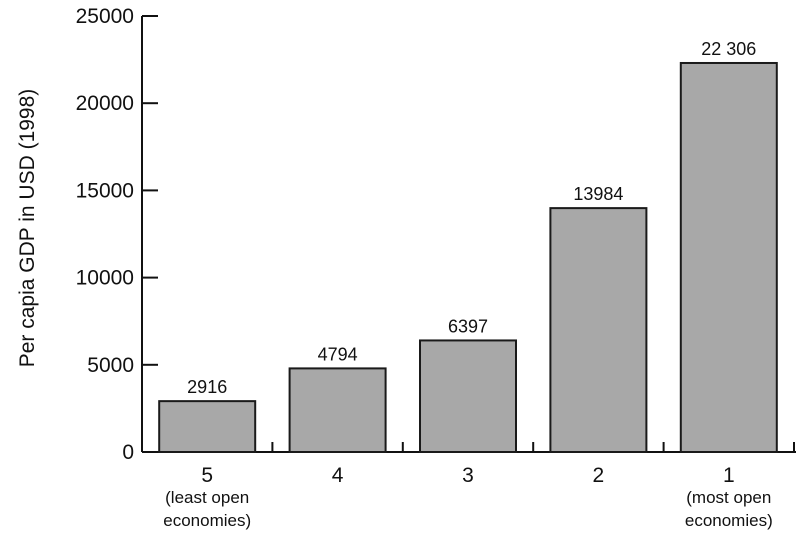  What do you see at coordinates (728, 49) in the screenshot?
I see `bar-value-label: 22 306` at bounding box center [728, 49].